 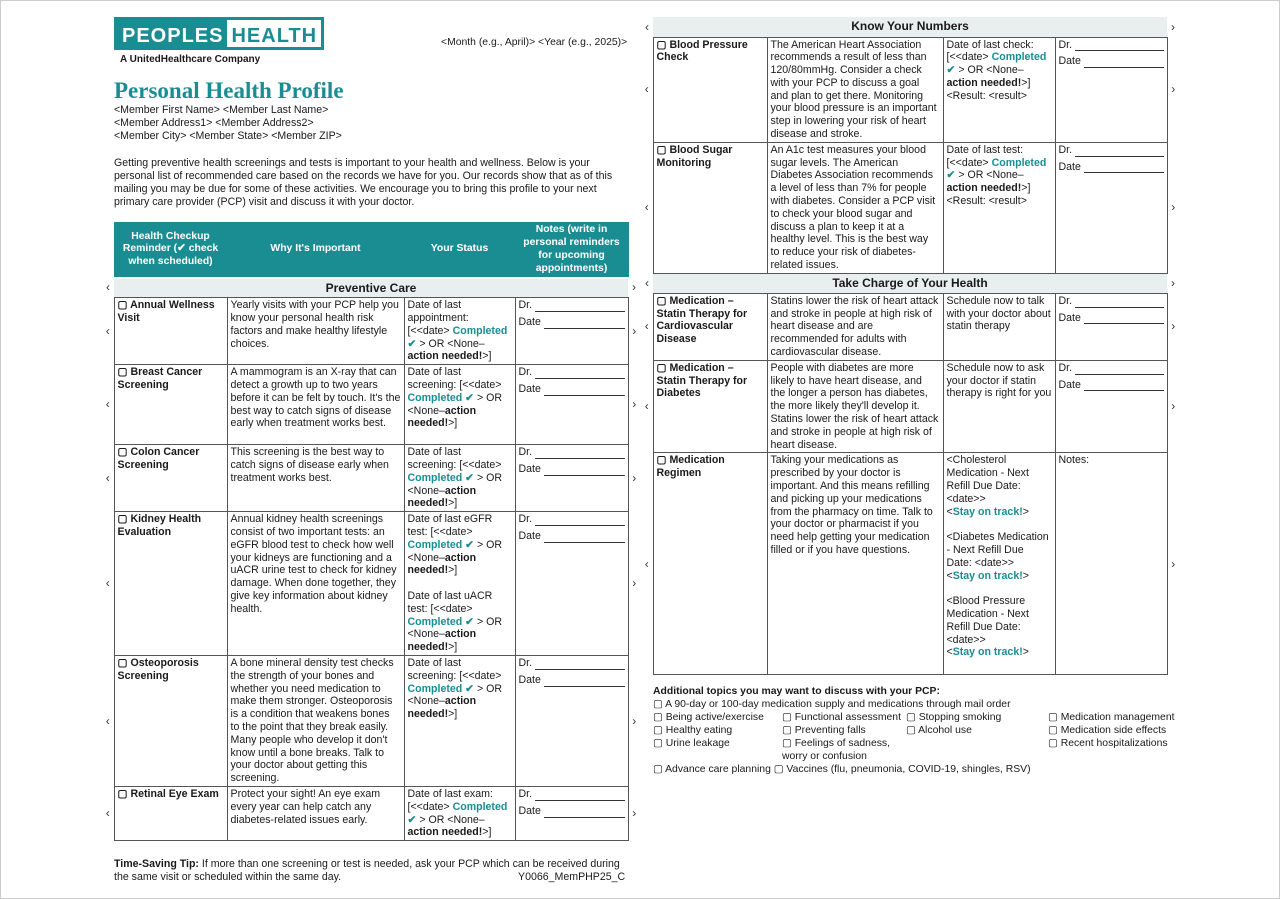 I want to click on topic-item: ▢ Functional assessment, so click(x=841, y=717).